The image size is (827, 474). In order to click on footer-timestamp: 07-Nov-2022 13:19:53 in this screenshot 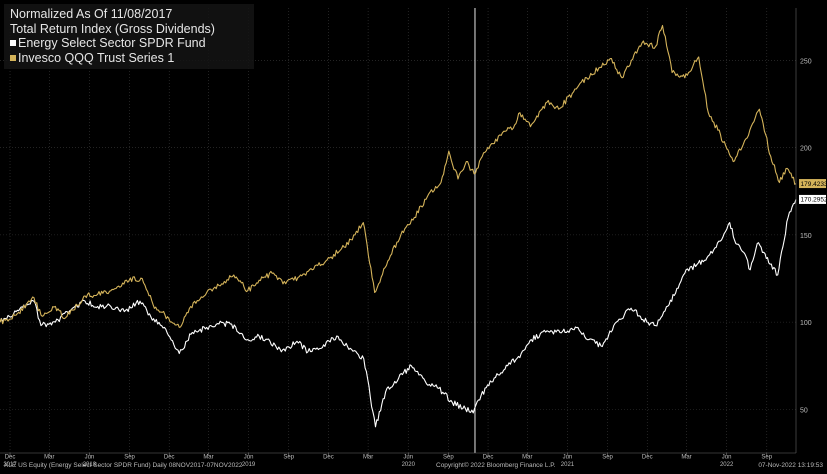, I will do `click(790, 465)`.